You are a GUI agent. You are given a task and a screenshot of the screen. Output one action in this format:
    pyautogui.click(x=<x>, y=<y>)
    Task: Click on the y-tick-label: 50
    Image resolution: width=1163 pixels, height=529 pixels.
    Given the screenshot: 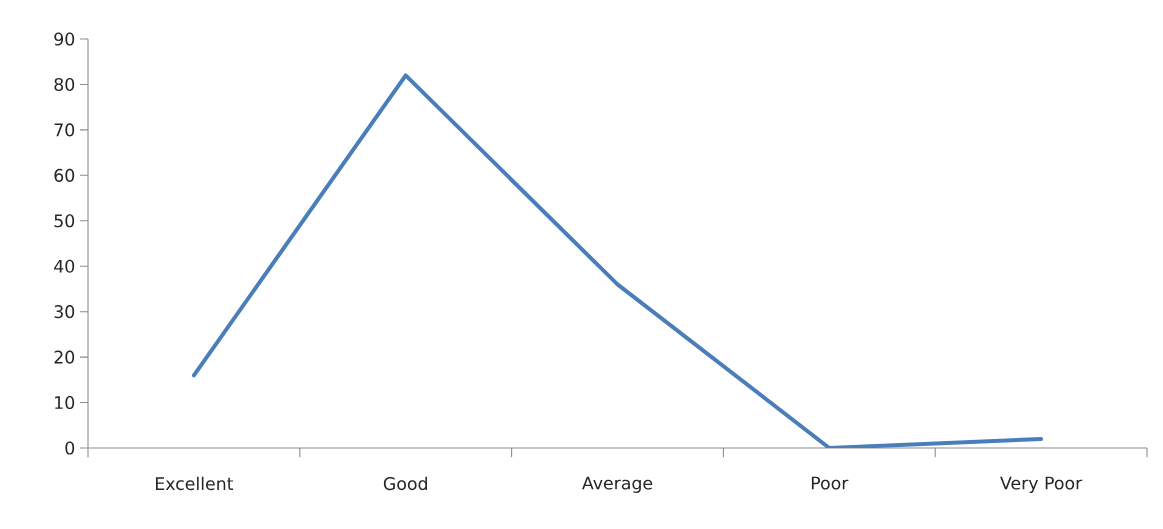 What is the action you would take?
    pyautogui.click(x=64, y=221)
    